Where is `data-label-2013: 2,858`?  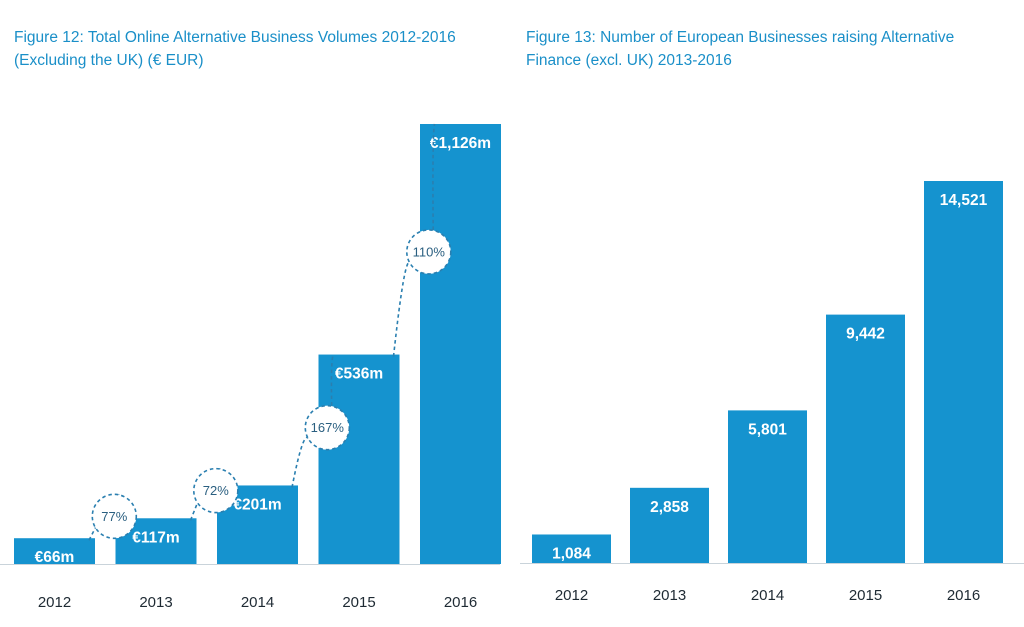
data-label-2013: 2,858 is located at coordinates (669, 507).